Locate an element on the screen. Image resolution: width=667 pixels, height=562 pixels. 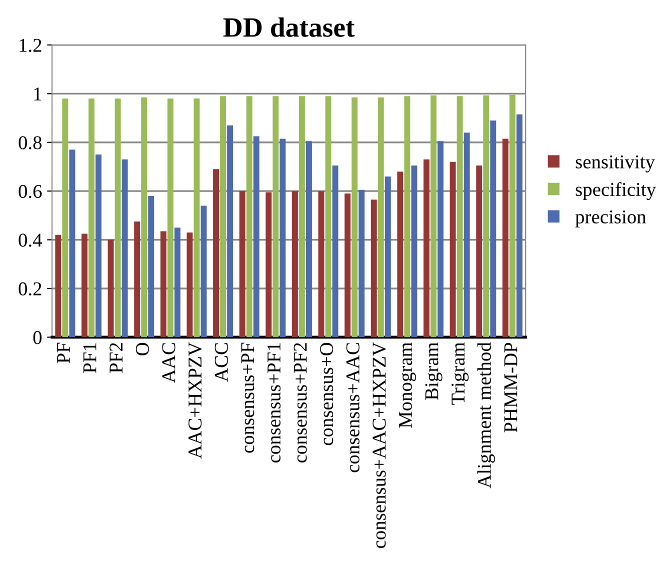
legend-label: specificity is located at coordinates (616, 191).